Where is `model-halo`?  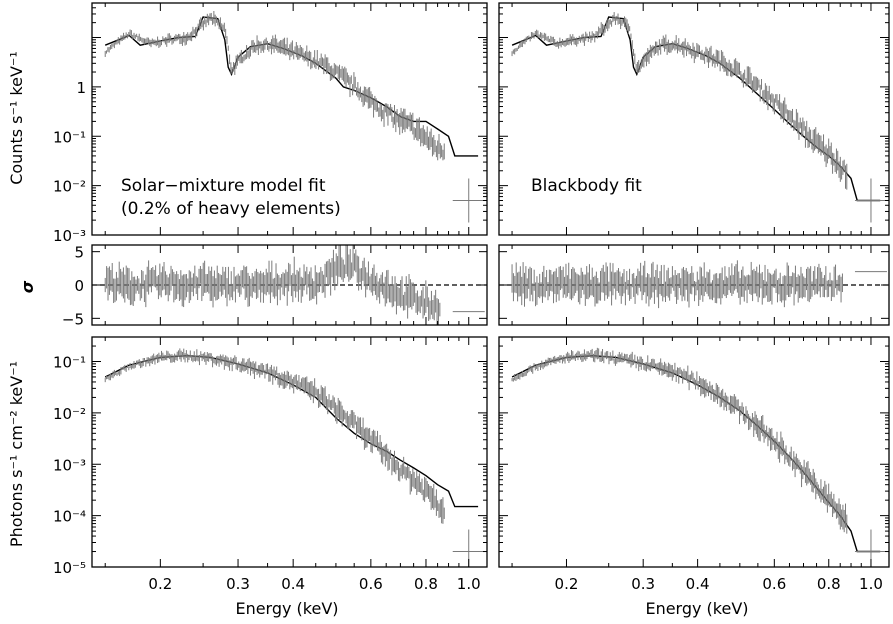 model-halo is located at coordinates (696, 453).